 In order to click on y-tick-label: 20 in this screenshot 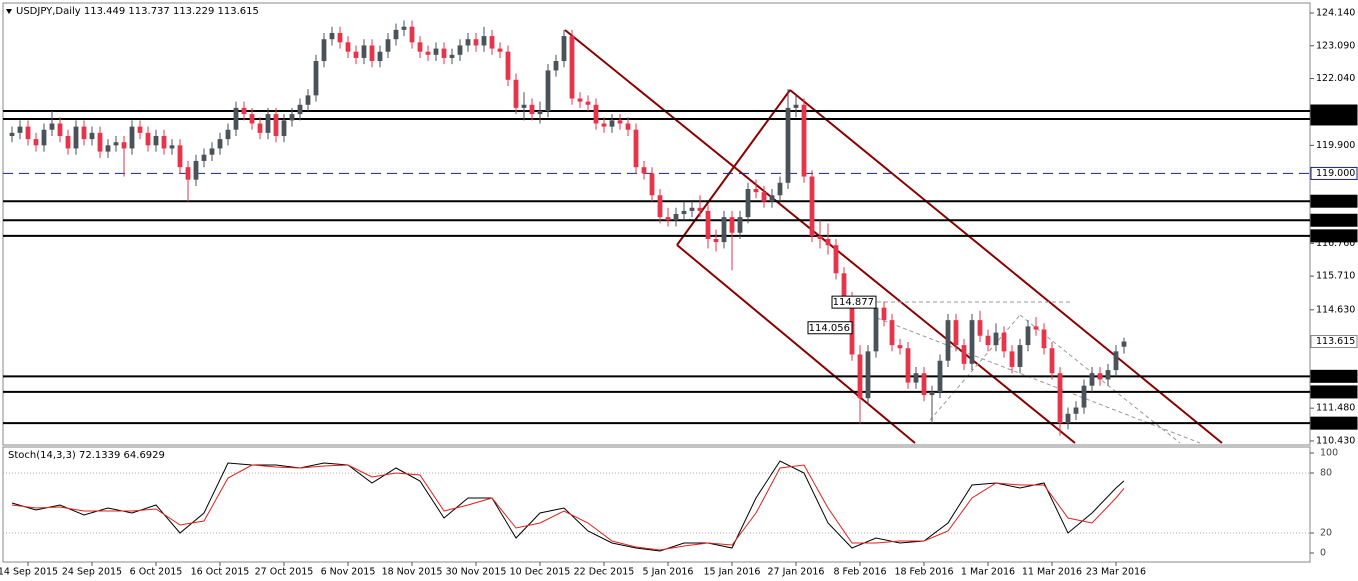, I will do `click(1326, 533)`.